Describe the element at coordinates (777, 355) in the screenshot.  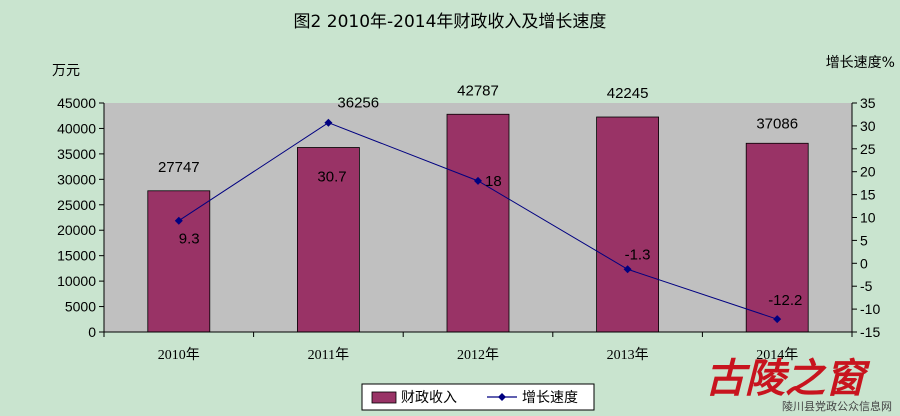
I see `category-label: 2014年` at that location.